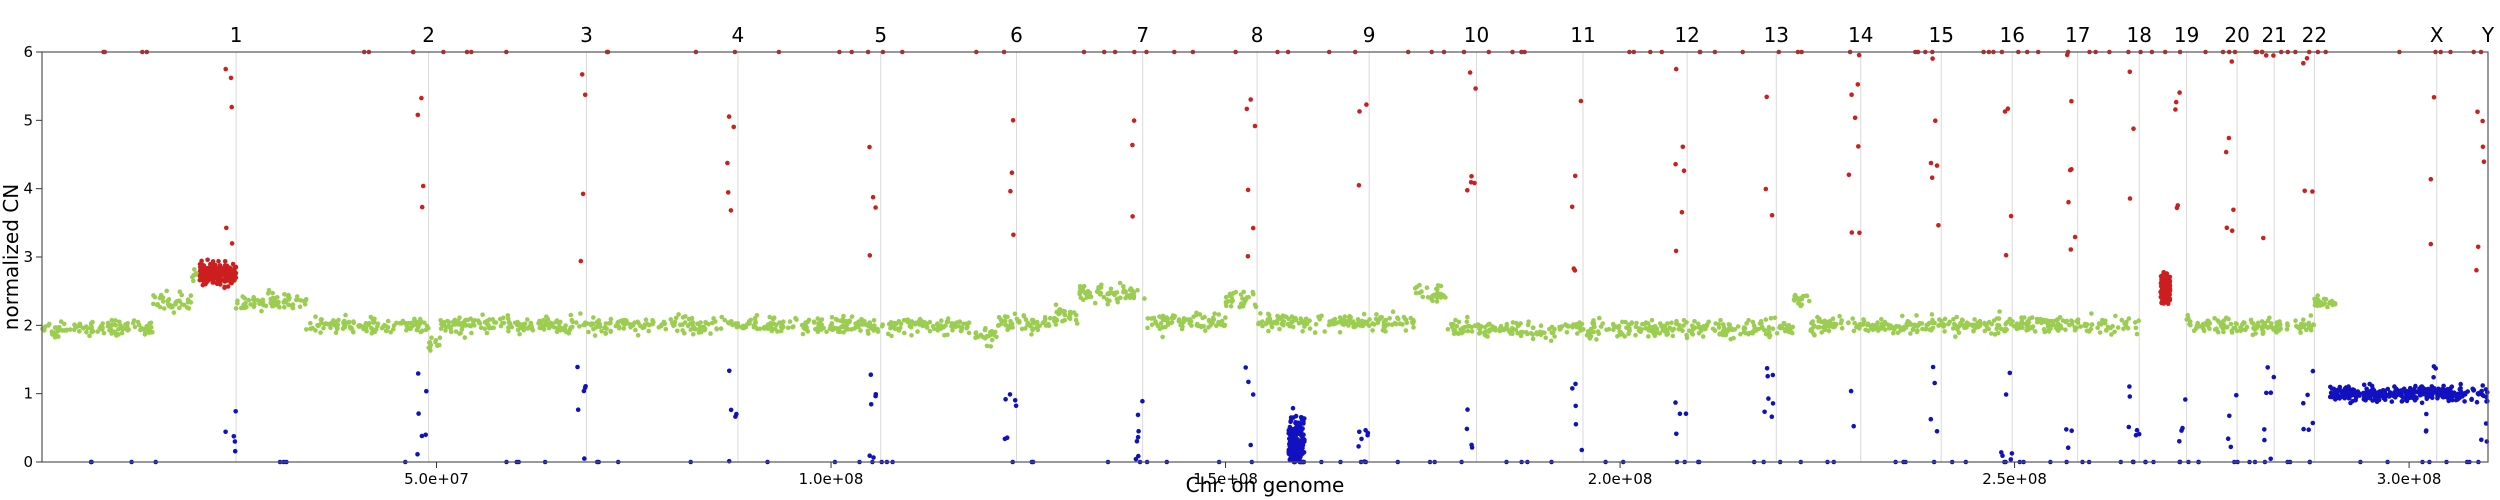  What do you see at coordinates (1142, 35) in the screenshot?
I see `chromosome-label: 7` at bounding box center [1142, 35].